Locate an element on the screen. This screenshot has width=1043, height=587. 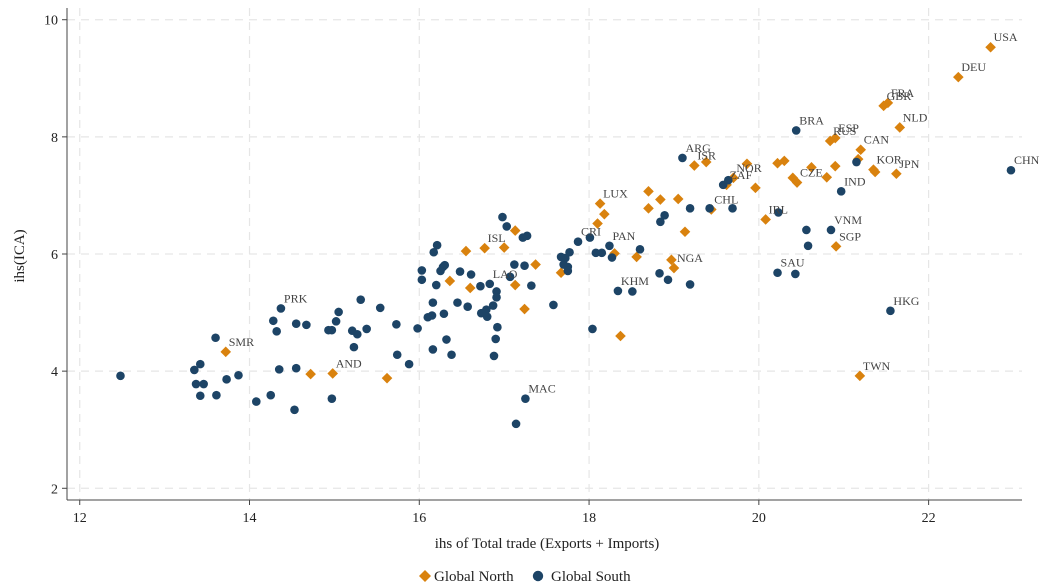
point-label-ind: IND is located at coordinates (855, 181).